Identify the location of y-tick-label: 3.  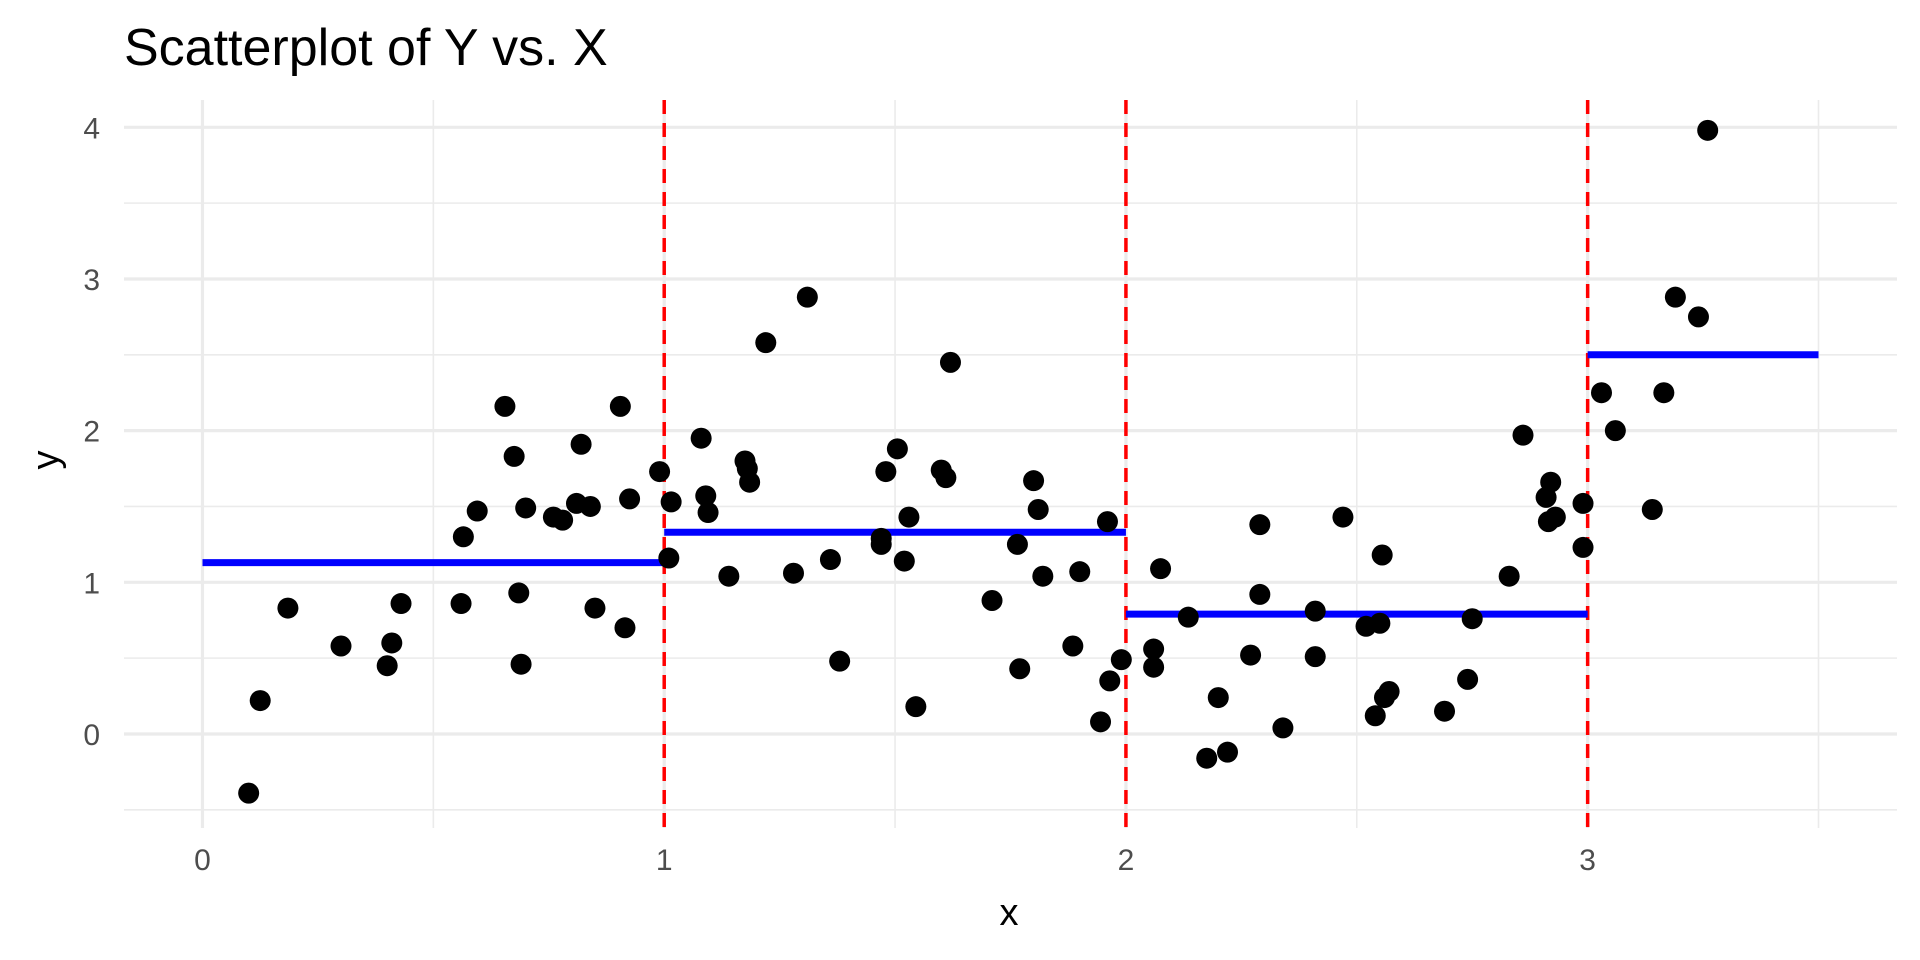
(91, 280).